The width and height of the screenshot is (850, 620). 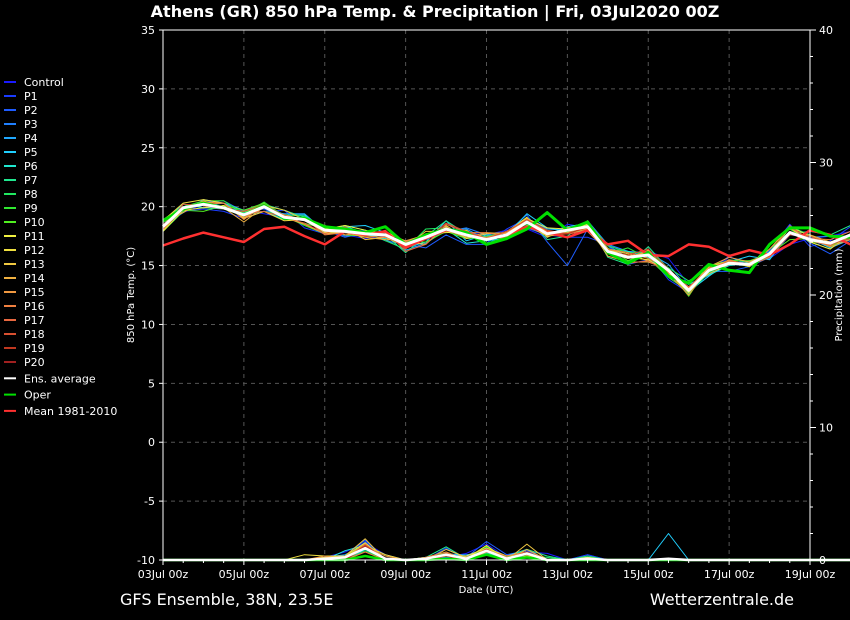 What do you see at coordinates (31, 96) in the screenshot?
I see `legend-label: P1` at bounding box center [31, 96].